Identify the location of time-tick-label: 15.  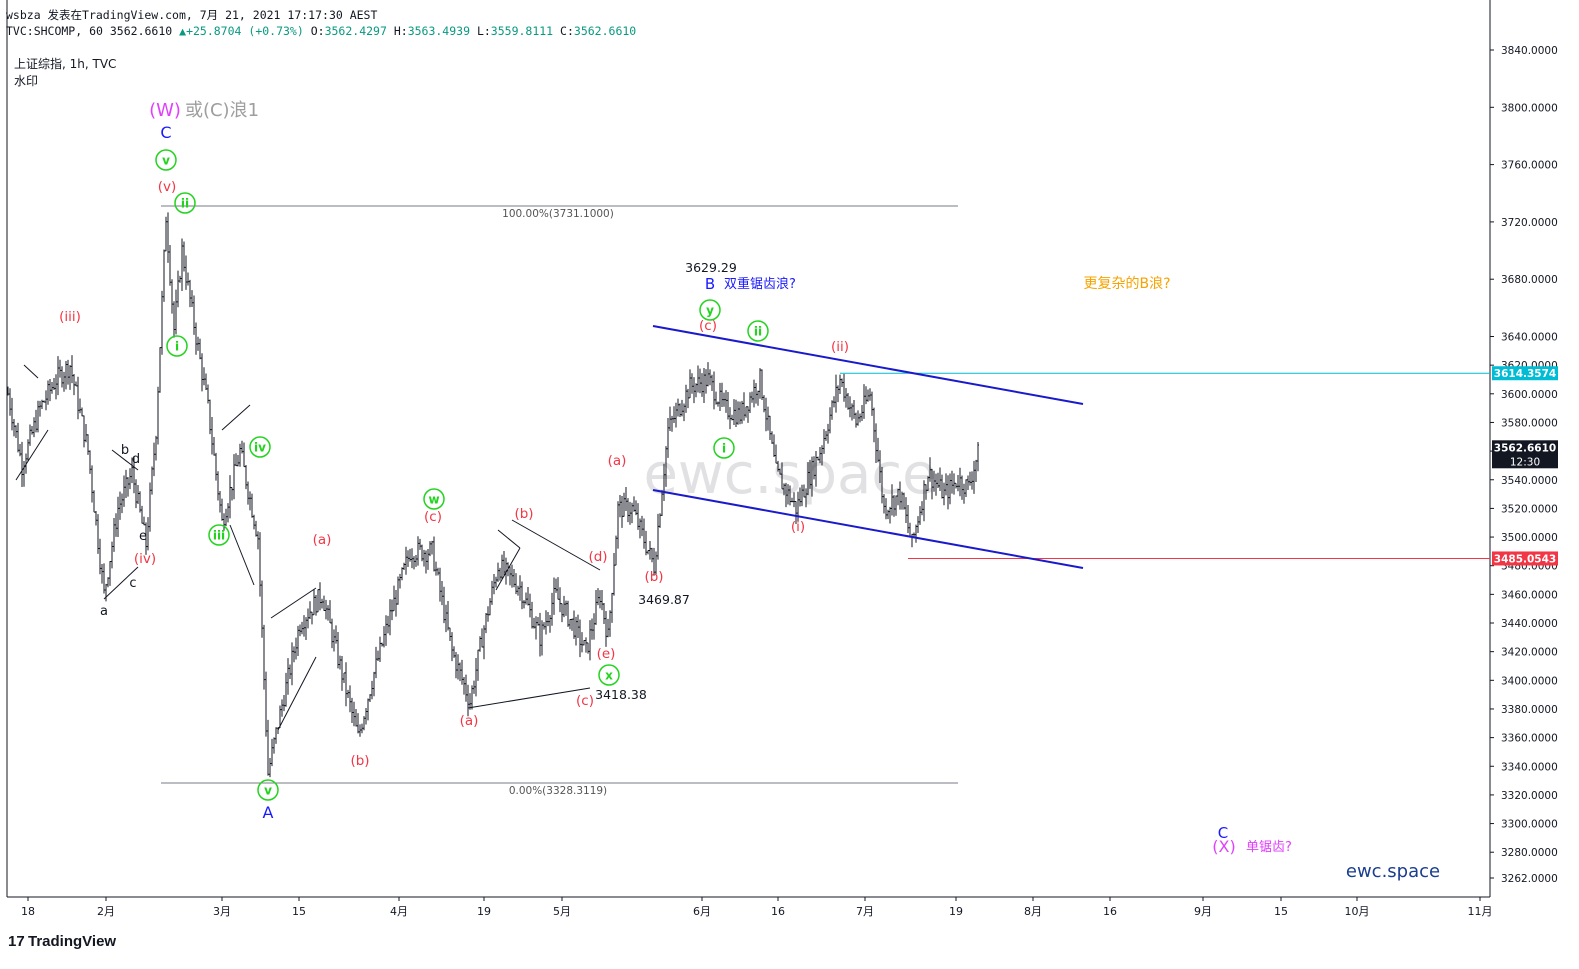
(1281, 911).